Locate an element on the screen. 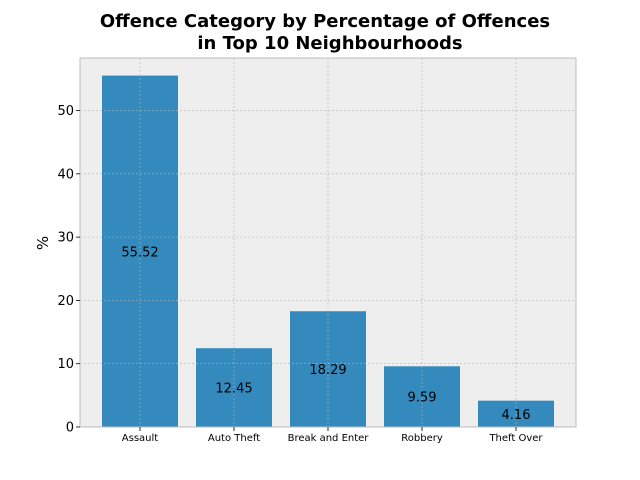 The height and width of the screenshot is (480, 640). x-tick-label: Robbery is located at coordinates (422, 438).